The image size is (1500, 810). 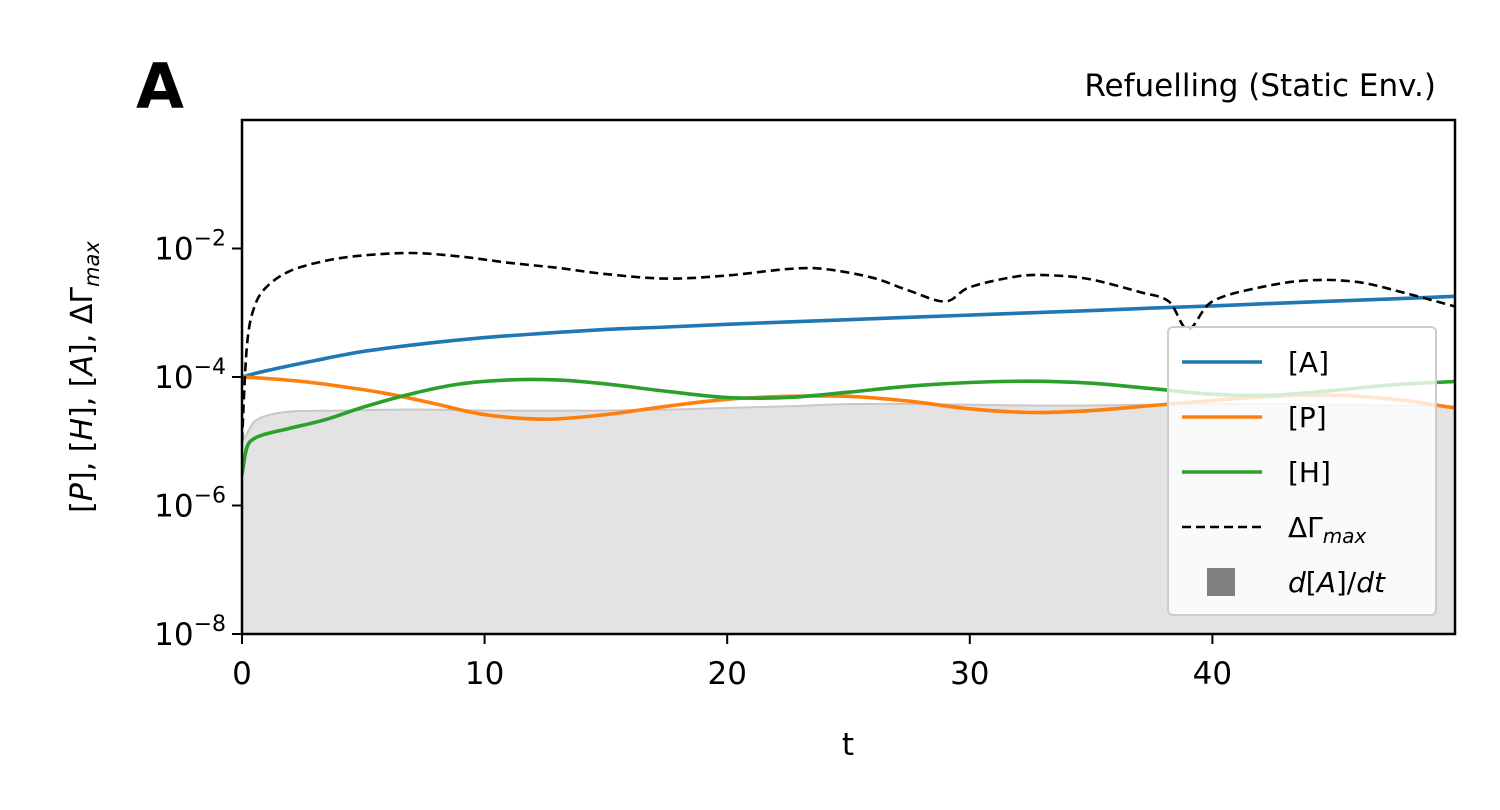 I want to click on y-tick-label: 10⁻⁴, so click(x=190, y=375).